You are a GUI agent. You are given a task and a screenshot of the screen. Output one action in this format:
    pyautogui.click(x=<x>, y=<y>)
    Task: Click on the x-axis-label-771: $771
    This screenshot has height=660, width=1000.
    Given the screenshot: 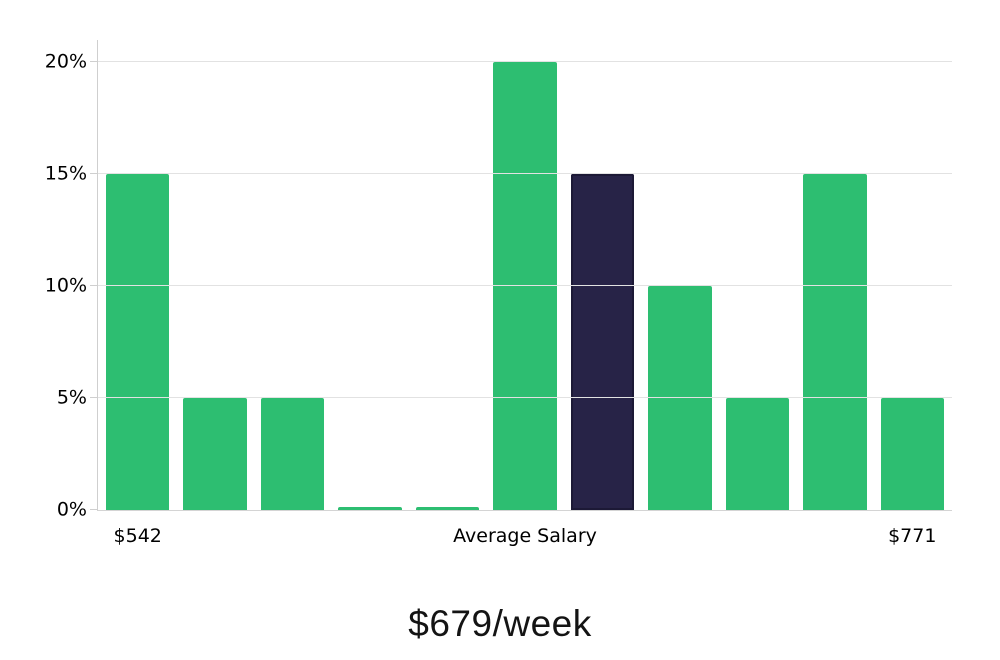 What is the action you would take?
    pyautogui.click(x=912, y=536)
    